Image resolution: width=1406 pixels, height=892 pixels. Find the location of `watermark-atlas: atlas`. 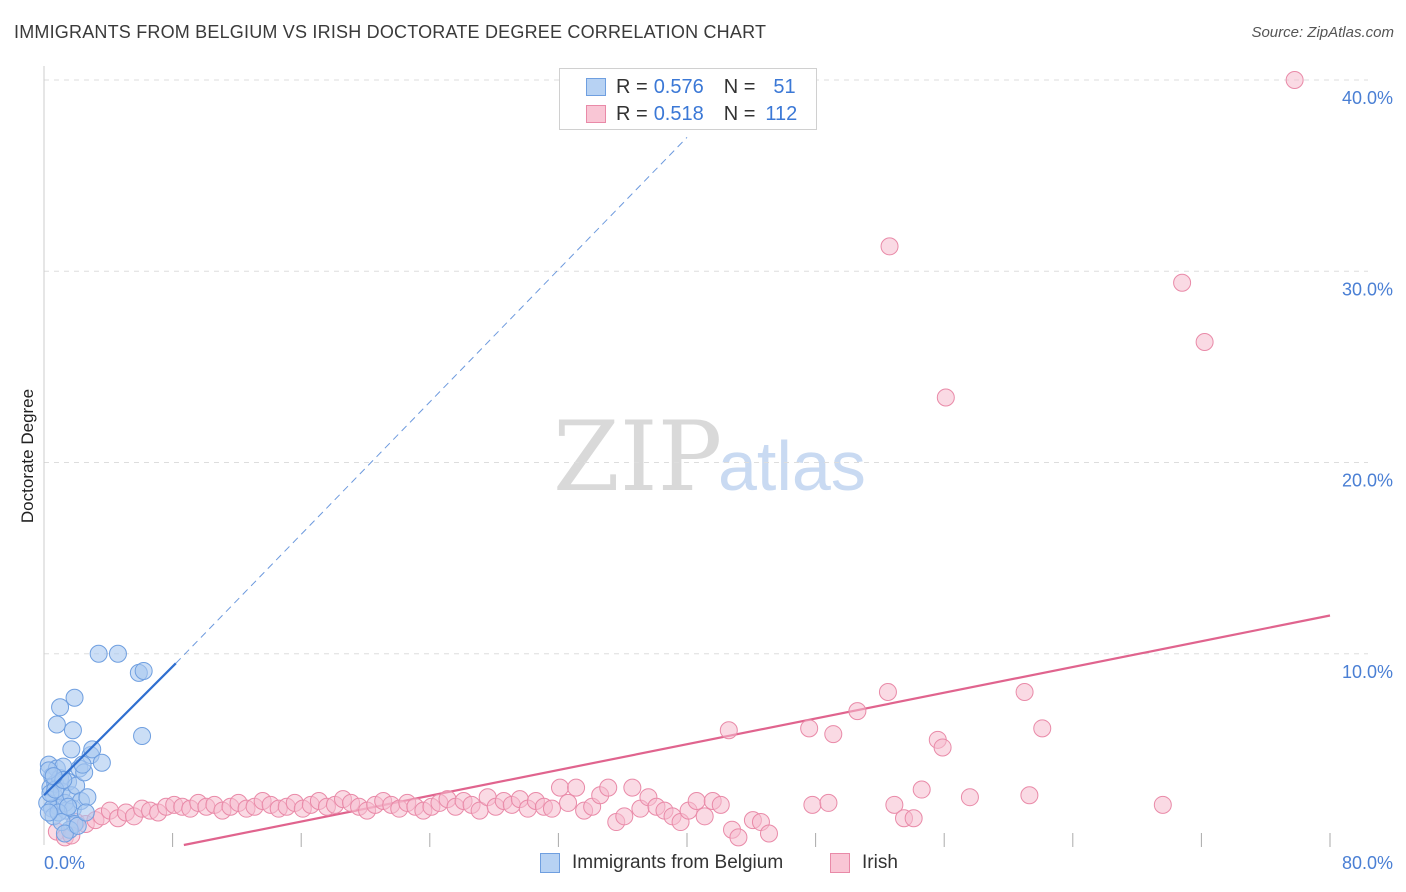

watermark-atlas: atlas is located at coordinates (792, 466).